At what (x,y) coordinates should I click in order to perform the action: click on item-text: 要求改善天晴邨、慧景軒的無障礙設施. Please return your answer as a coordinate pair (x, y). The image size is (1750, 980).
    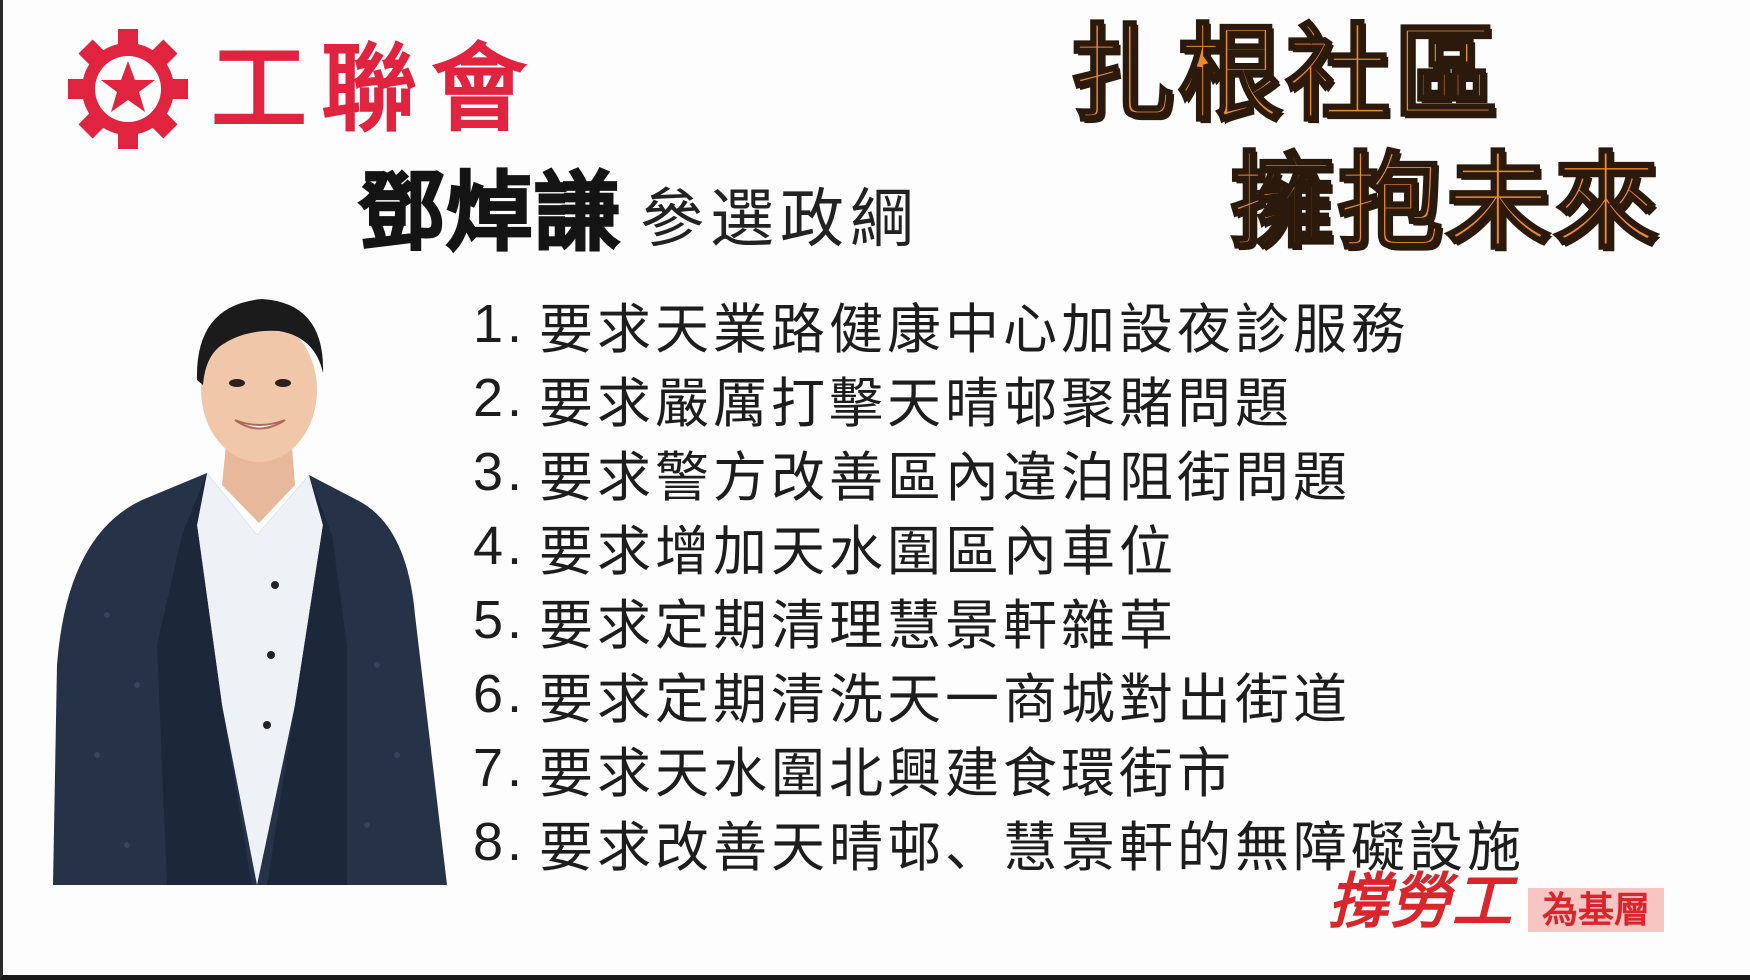
    Looking at the image, I should click on (1032, 847).